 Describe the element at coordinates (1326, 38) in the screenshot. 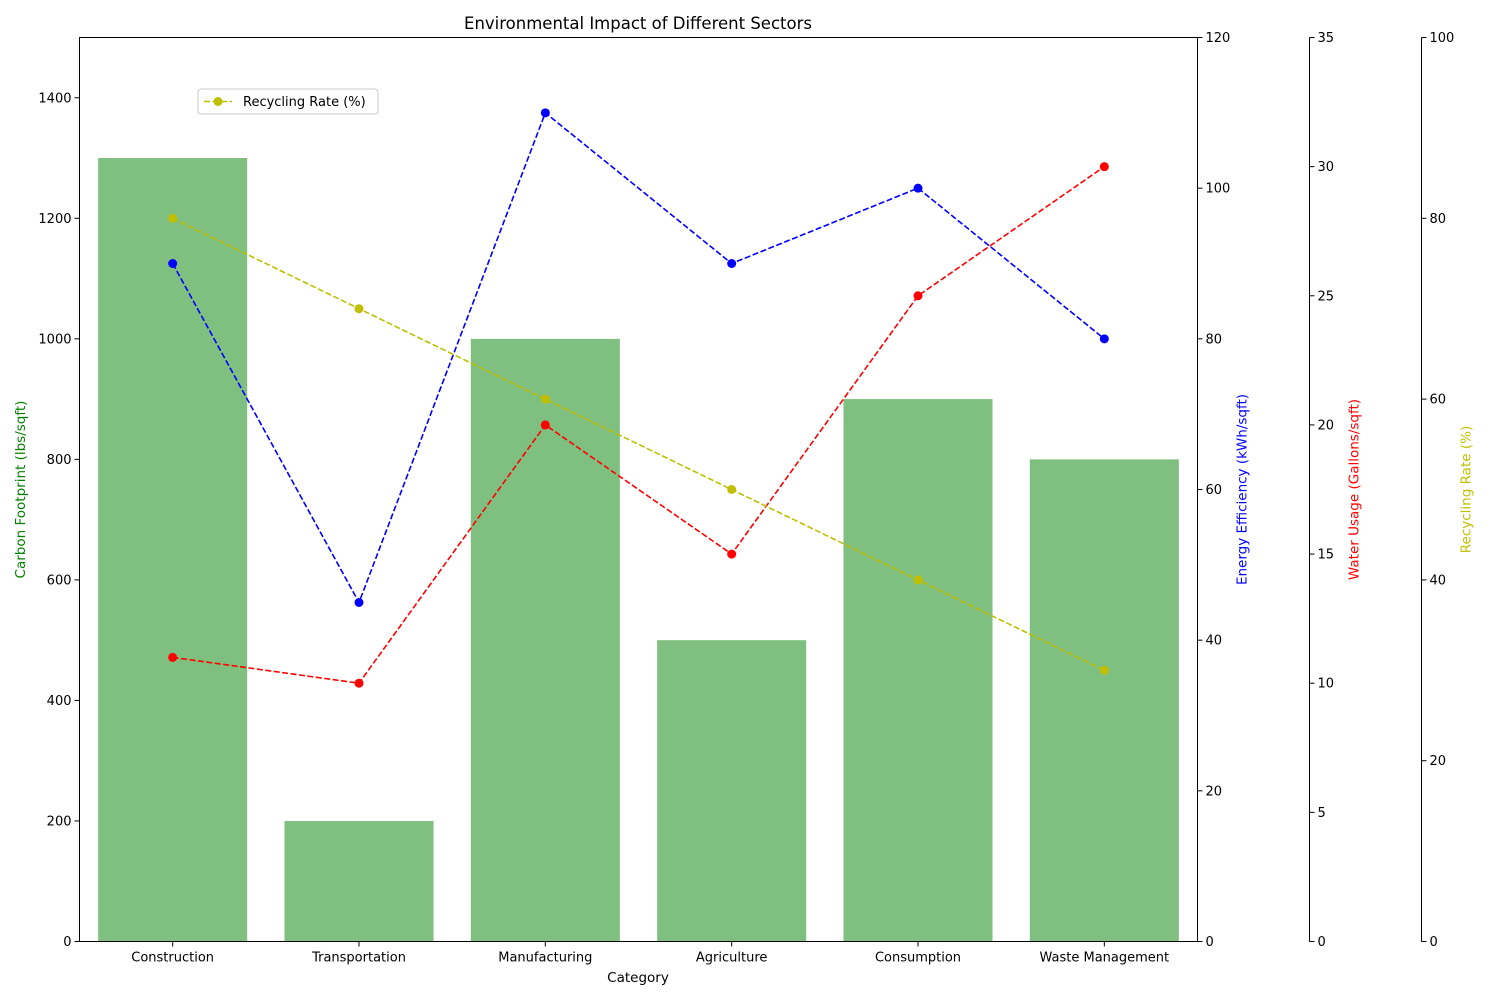

I see `right-y-tick-label-1-7: 35` at that location.